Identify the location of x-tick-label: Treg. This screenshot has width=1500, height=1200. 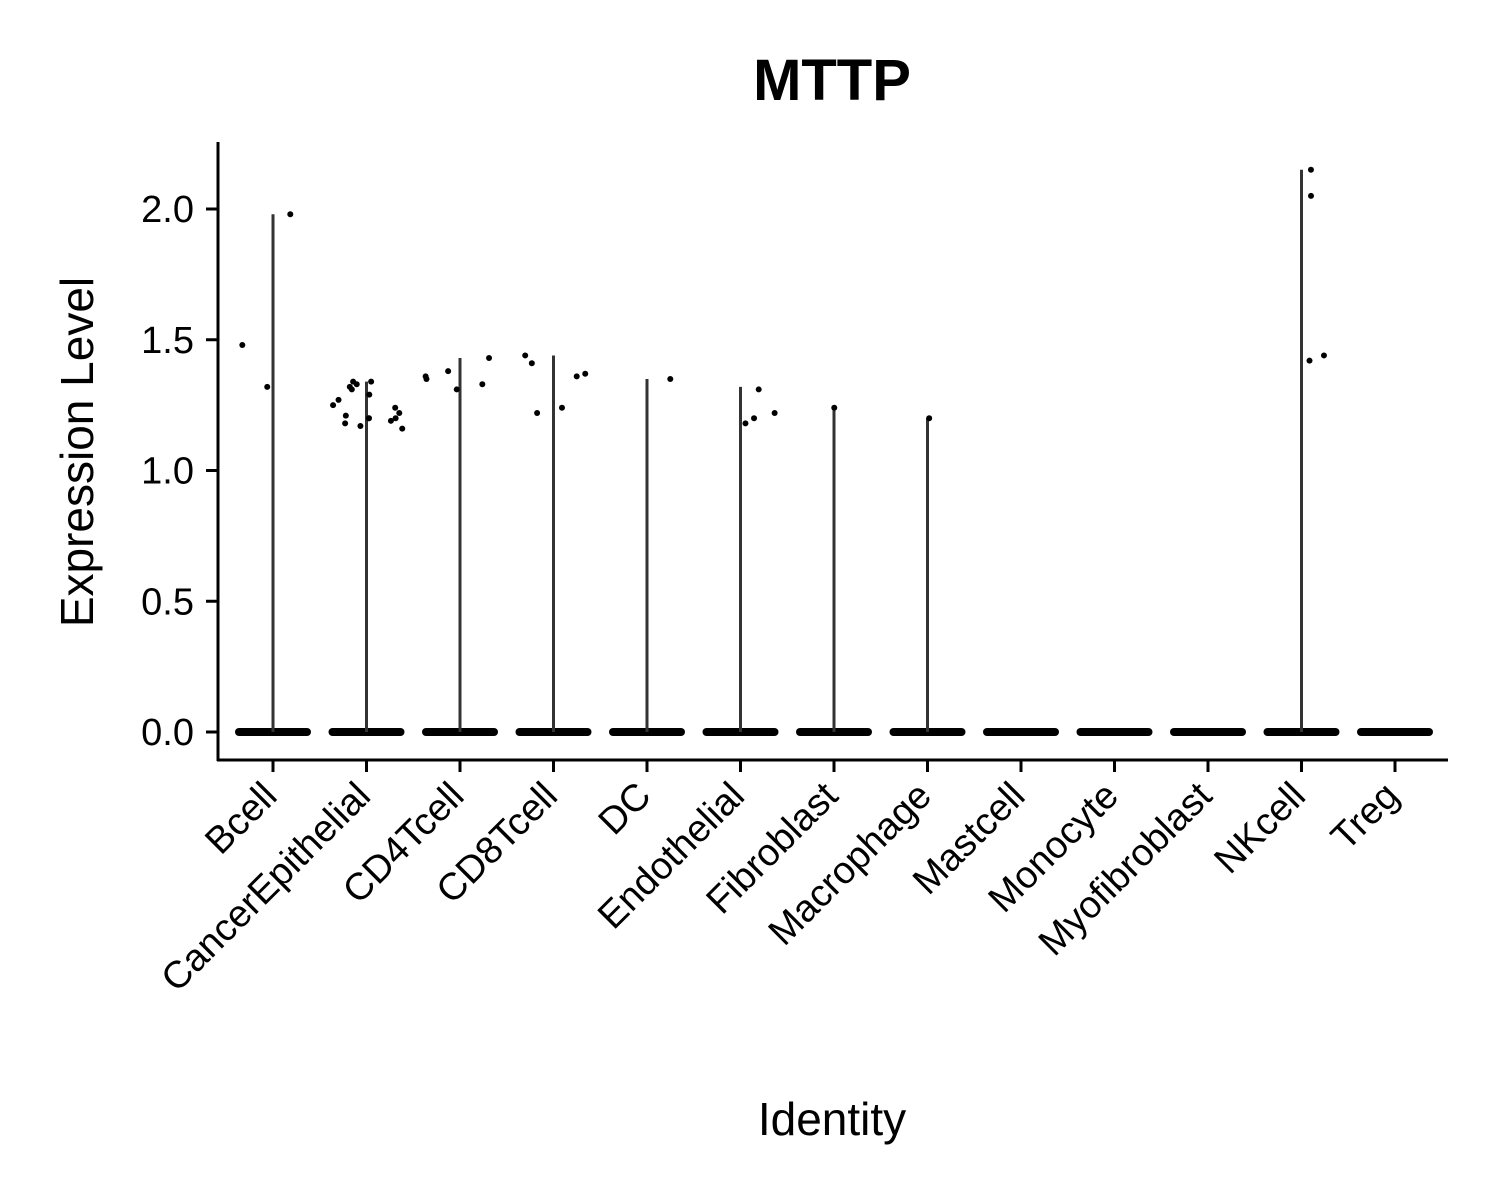
(1365, 817).